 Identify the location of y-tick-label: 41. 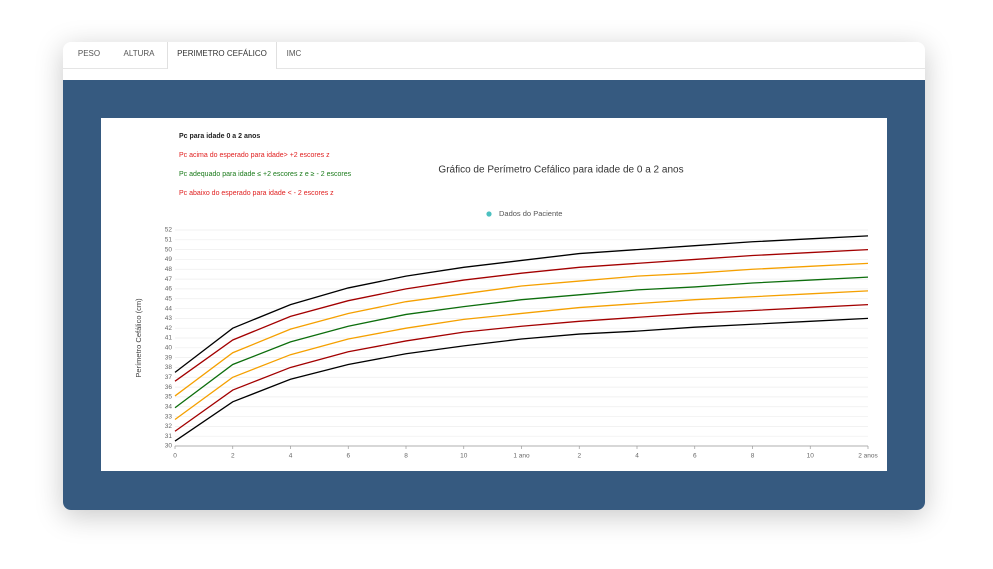
(169, 338).